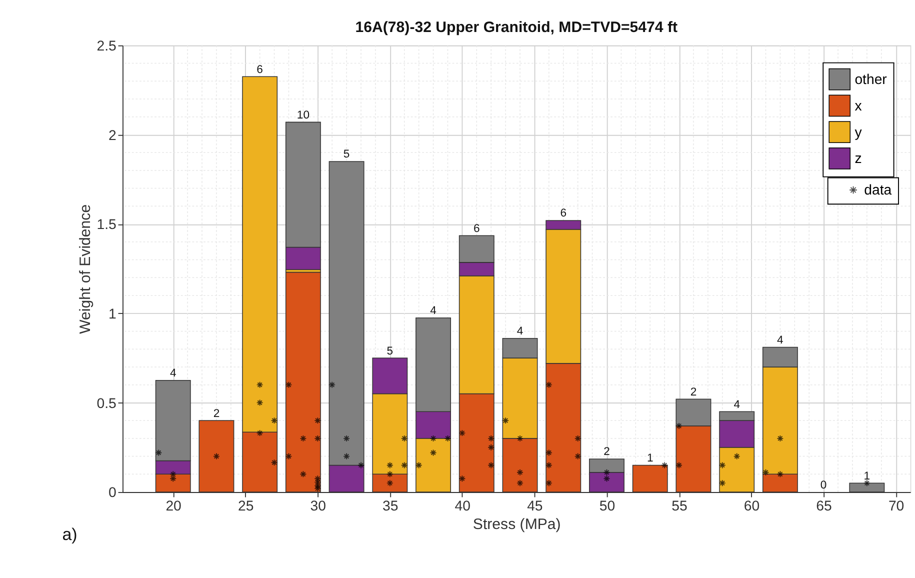  What do you see at coordinates (858, 105) in the screenshot?
I see `legend-label: x` at bounding box center [858, 105].